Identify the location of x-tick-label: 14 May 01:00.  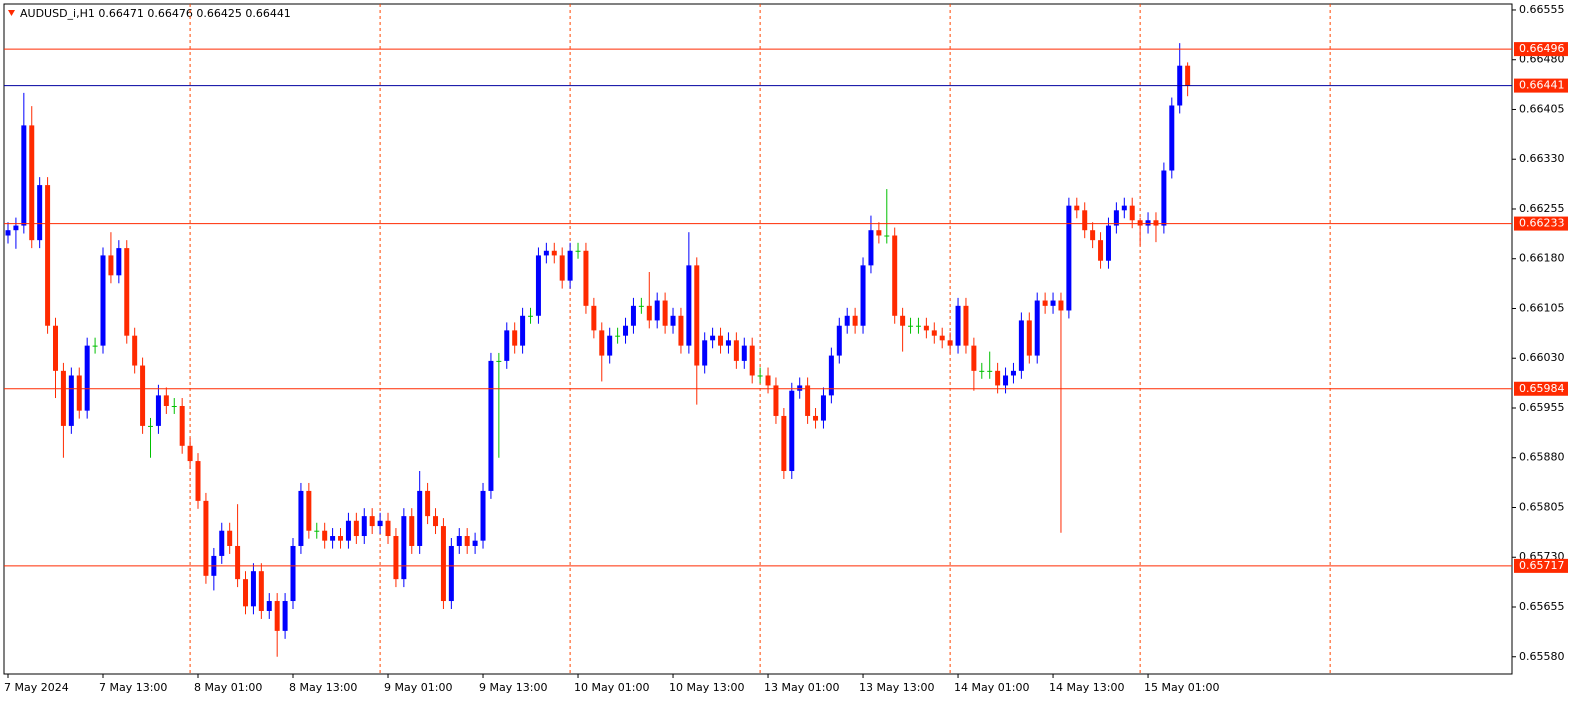
(991, 687).